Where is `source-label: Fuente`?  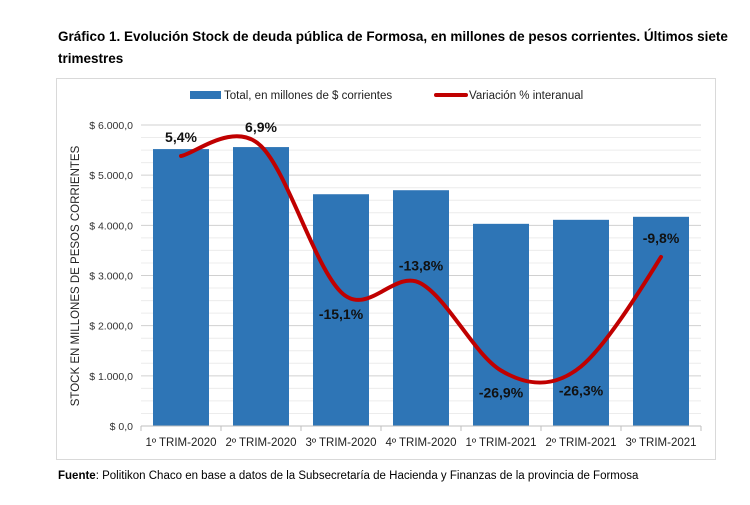 source-label: Fuente is located at coordinates (77, 476).